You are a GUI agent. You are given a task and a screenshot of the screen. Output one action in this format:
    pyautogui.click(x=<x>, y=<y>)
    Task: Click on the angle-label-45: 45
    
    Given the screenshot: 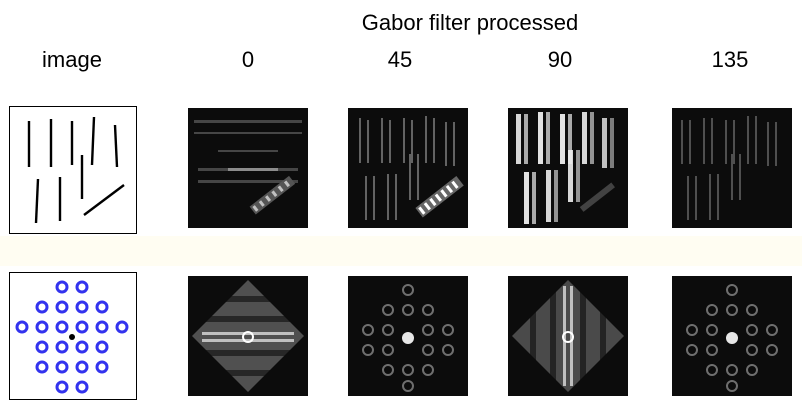 What is the action you would take?
    pyautogui.click(x=400, y=59)
    